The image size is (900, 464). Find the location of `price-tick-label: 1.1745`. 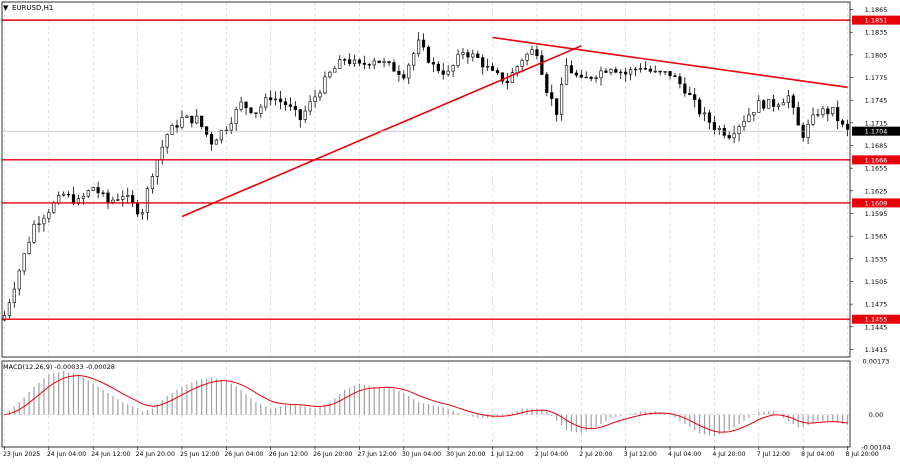

price-tick-label: 1.1745 is located at coordinates (876, 101).